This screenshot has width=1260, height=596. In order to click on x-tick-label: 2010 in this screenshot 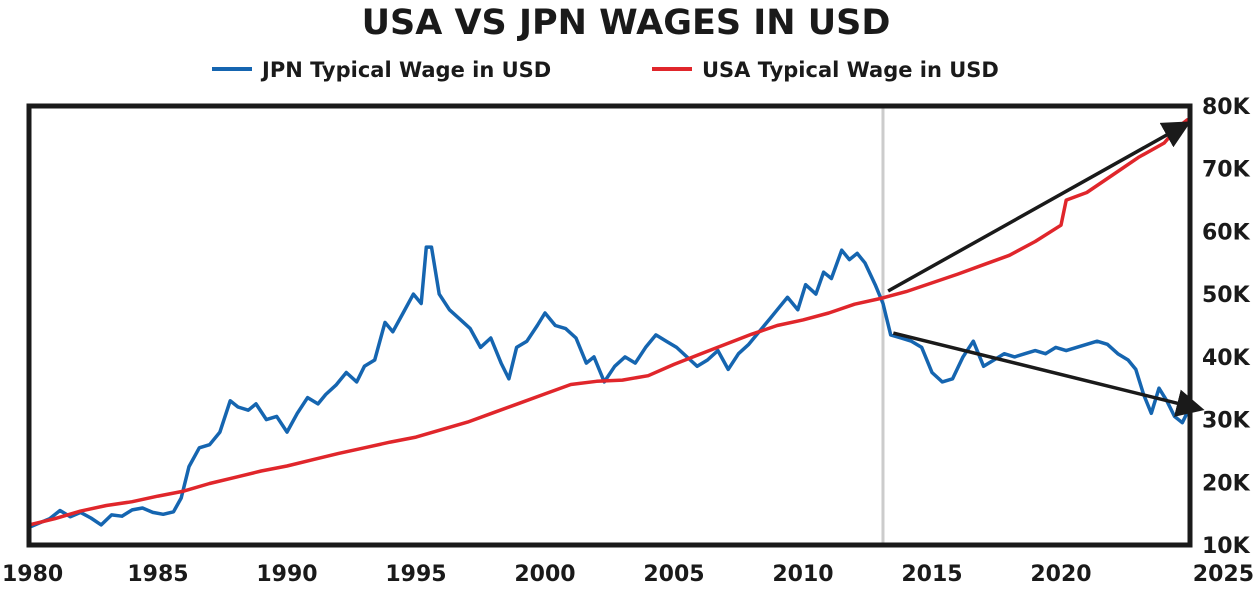, I will do `click(802, 574)`.